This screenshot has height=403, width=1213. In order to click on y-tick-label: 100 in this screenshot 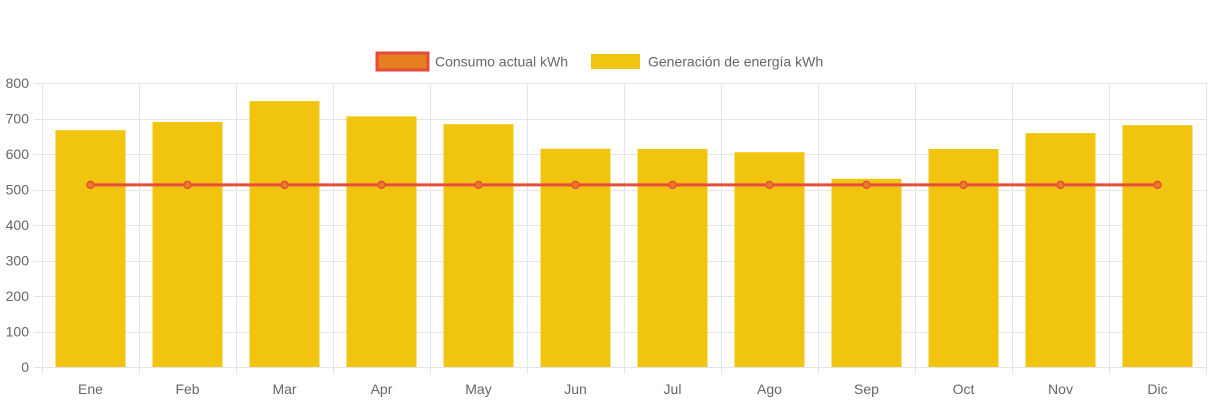, I will do `click(18, 332)`.